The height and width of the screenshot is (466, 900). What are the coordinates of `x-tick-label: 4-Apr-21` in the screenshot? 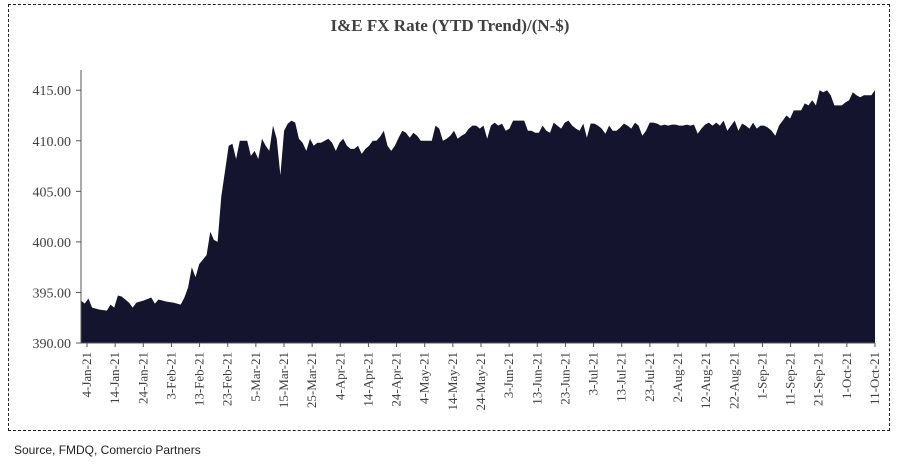 It's located at (339, 376).